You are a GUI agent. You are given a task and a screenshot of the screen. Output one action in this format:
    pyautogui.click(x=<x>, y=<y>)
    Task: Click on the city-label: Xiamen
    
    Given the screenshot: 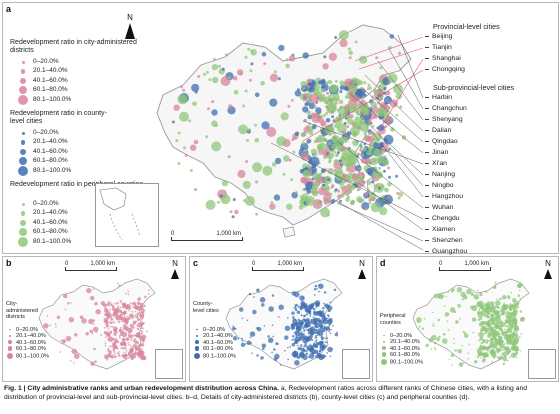 What is the action you would take?
    pyautogui.click(x=440, y=229)
    